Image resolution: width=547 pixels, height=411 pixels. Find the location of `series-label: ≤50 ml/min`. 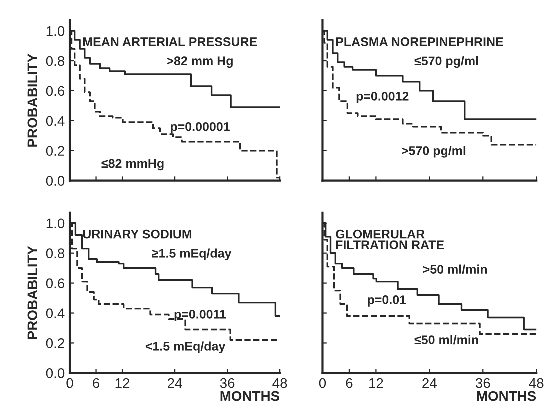

series-label: ≤50 ml/min is located at coordinates (446, 340).